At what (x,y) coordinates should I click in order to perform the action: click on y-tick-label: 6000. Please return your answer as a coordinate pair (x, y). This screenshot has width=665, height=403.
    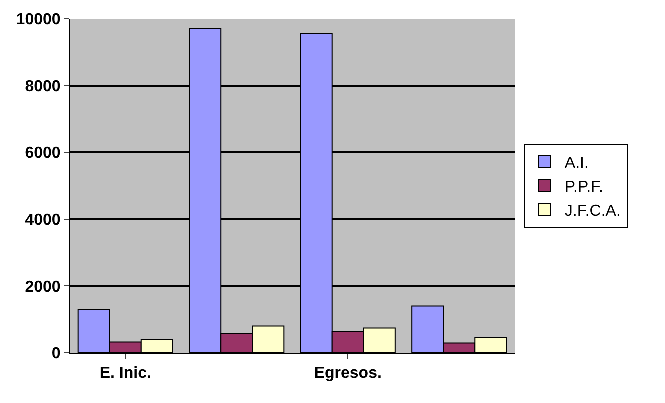
    Looking at the image, I should click on (43, 153).